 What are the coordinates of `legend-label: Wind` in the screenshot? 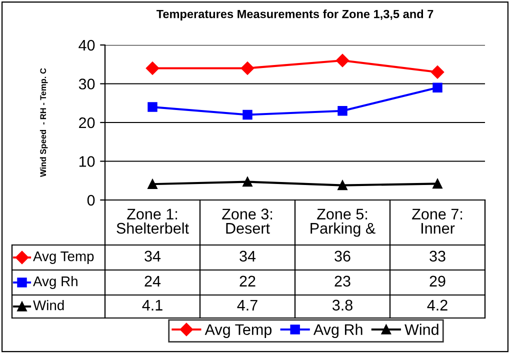 It's located at (421, 329).